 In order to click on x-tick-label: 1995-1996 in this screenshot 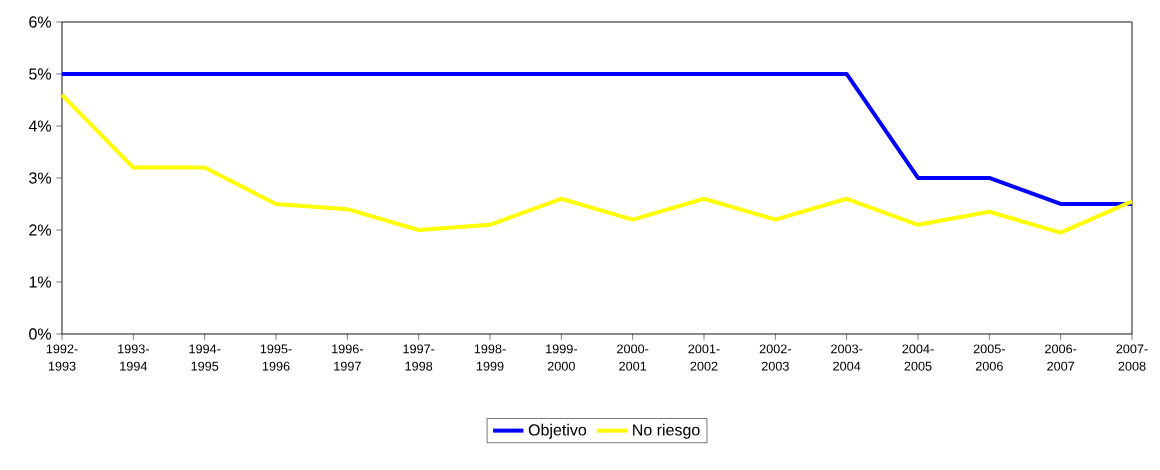, I will do `click(276, 357)`.